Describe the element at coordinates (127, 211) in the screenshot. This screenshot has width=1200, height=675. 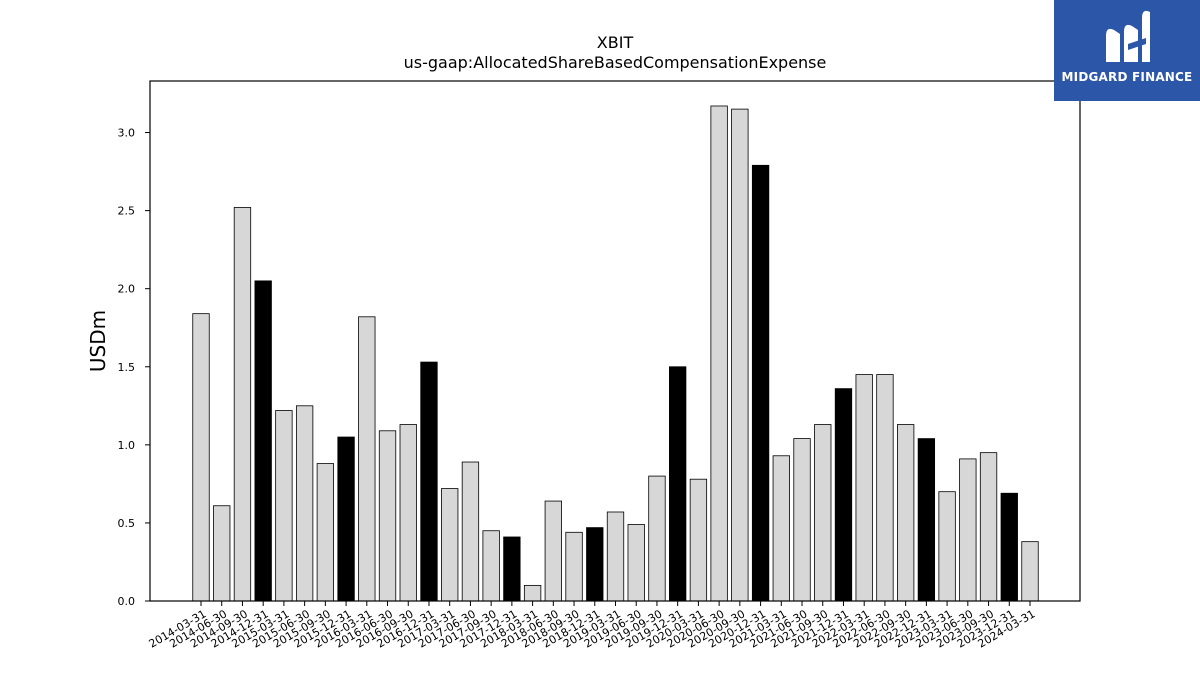
I see `y-tick-label: 2.5` at that location.